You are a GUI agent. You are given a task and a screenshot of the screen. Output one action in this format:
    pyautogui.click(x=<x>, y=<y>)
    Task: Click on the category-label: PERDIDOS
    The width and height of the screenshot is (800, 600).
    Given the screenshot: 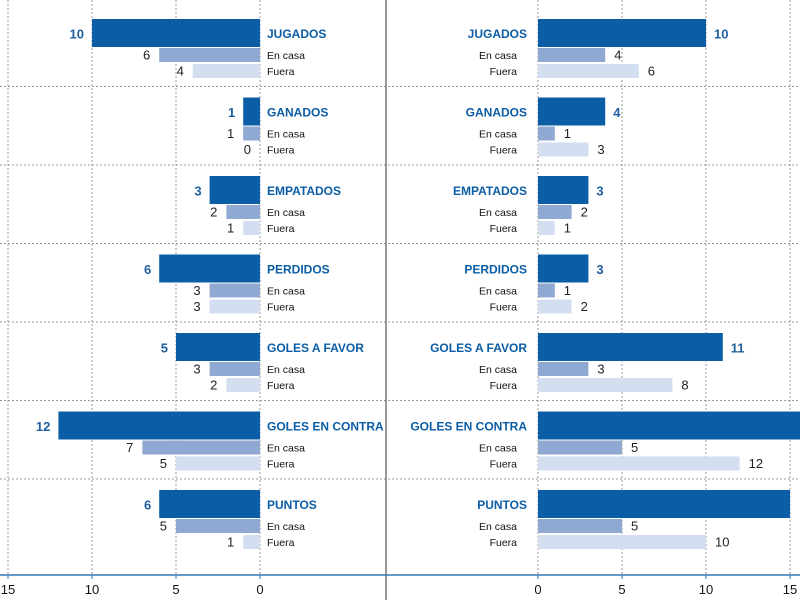 What is the action you would take?
    pyautogui.click(x=298, y=270)
    